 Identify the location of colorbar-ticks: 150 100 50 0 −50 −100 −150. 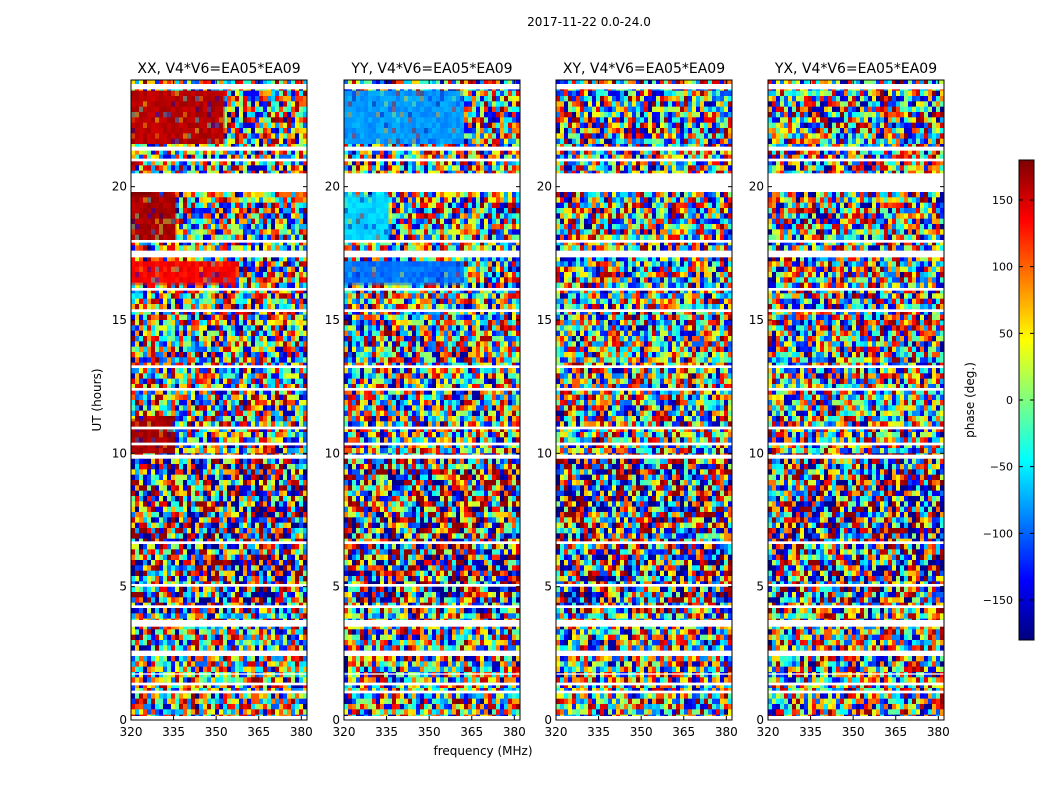
(1008, 400).